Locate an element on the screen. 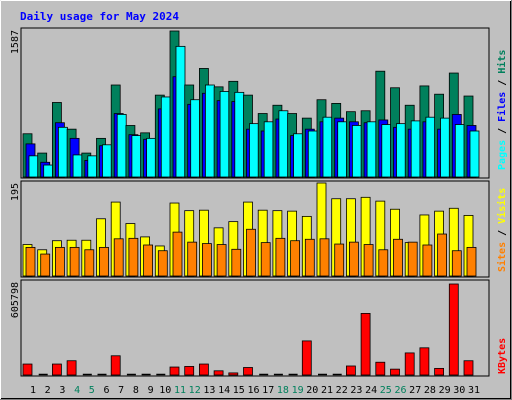  day-label: 21 is located at coordinates (327, 390).